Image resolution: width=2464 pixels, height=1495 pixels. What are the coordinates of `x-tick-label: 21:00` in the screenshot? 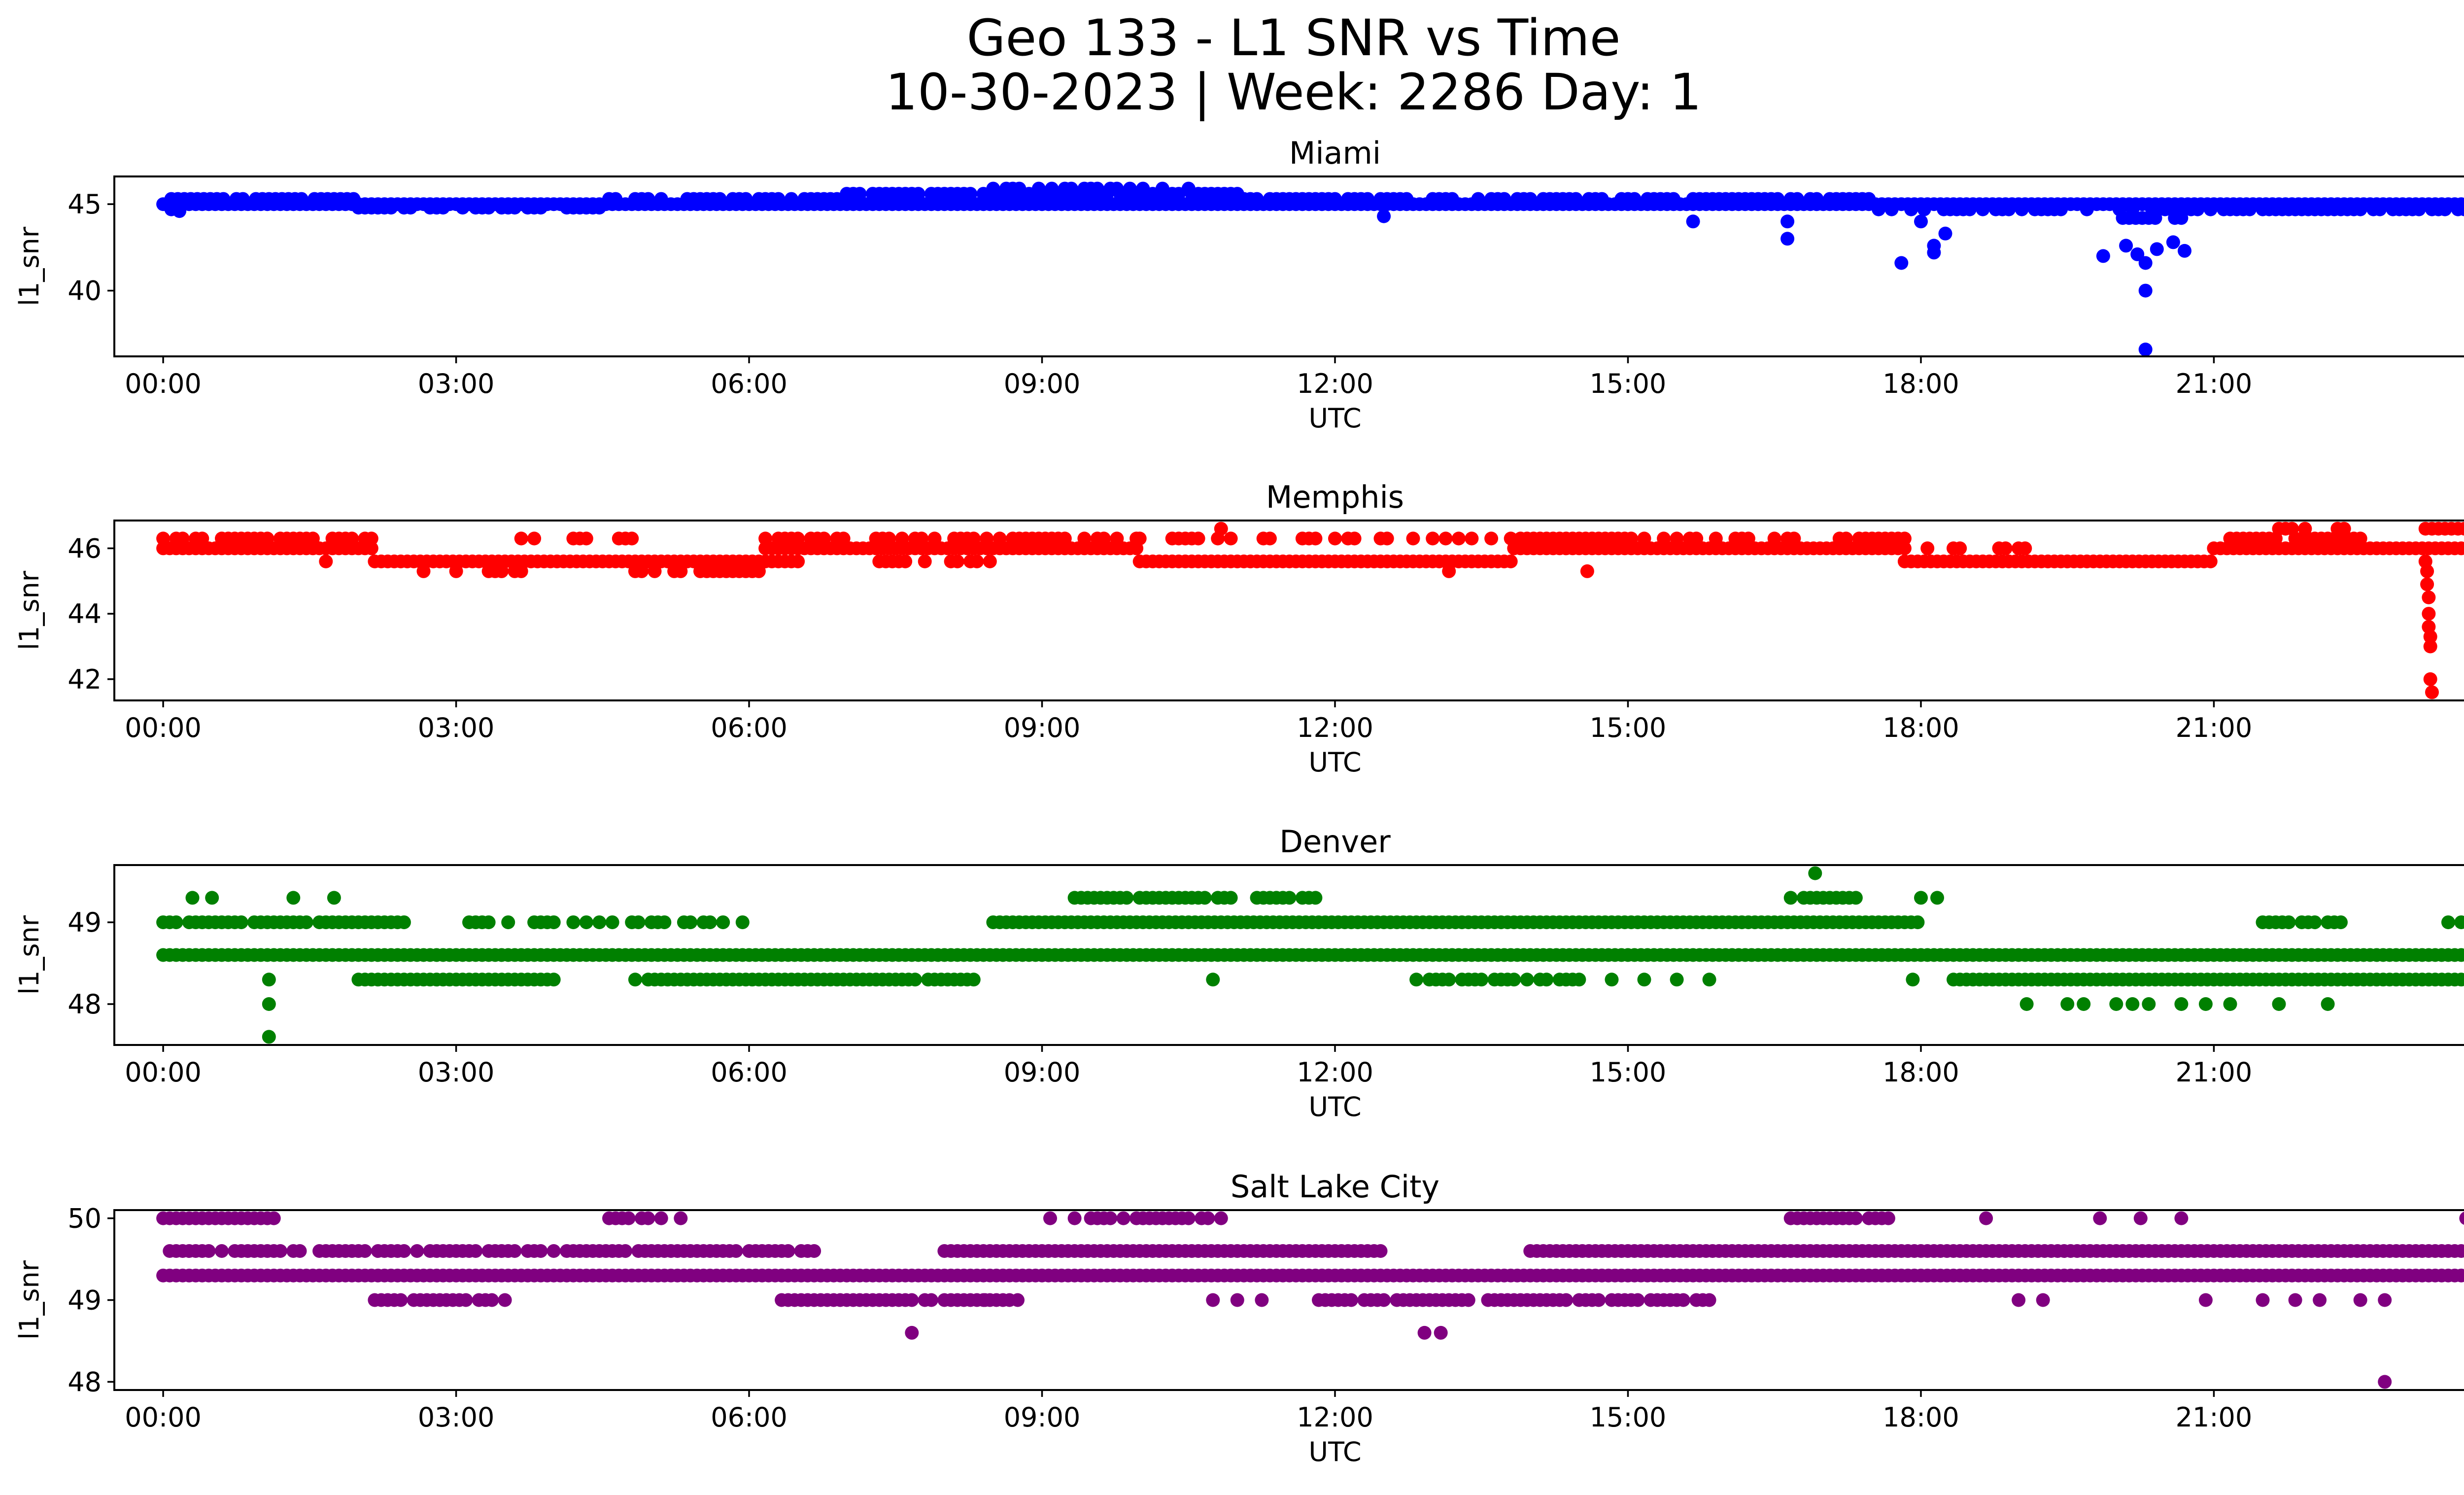 It's located at (2214, 1417).